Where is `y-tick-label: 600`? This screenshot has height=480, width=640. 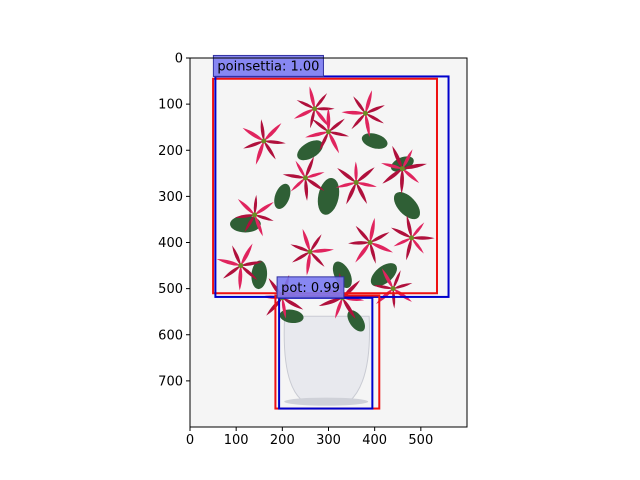
y-tick-label: 600 is located at coordinates (170, 335).